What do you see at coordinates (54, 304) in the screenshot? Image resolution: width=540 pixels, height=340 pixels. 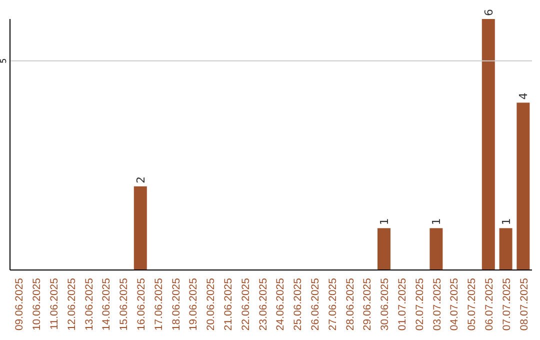 I see `x-tick-label: 11.06.2025` at bounding box center [54, 304].